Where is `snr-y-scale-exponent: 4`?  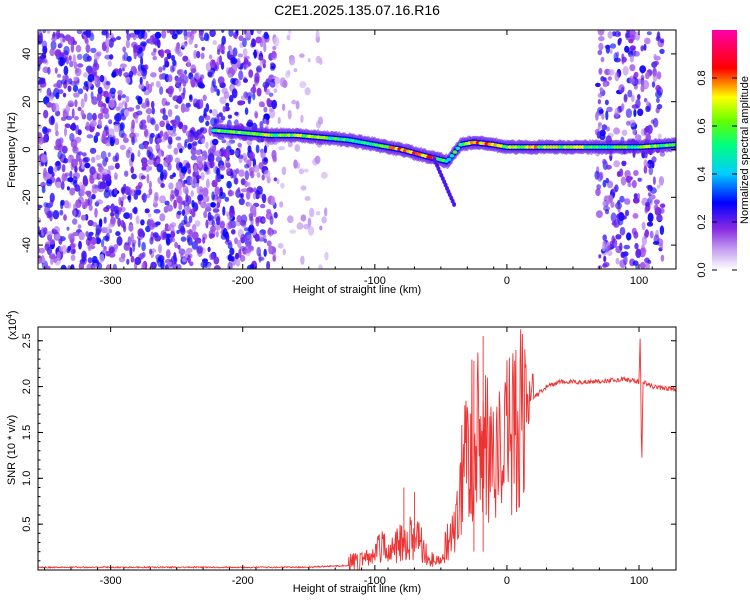 snr-y-scale-exponent: 4 is located at coordinates (9, 316).